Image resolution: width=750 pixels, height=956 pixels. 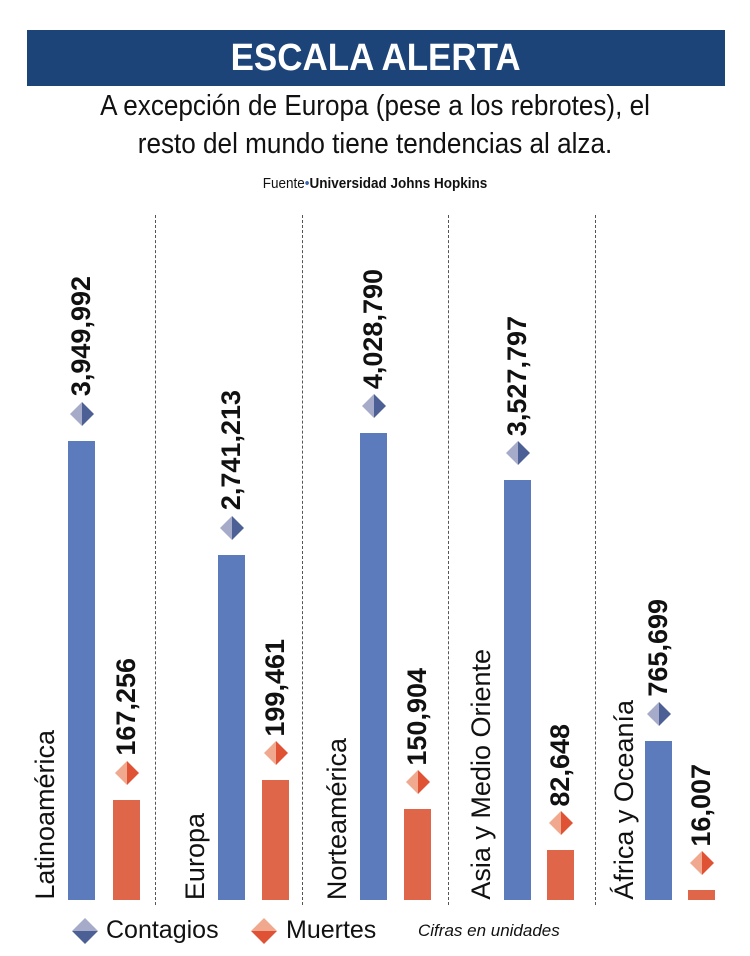 What do you see at coordinates (624, 800) in the screenshot?
I see `category-label: África y Oceanía` at bounding box center [624, 800].